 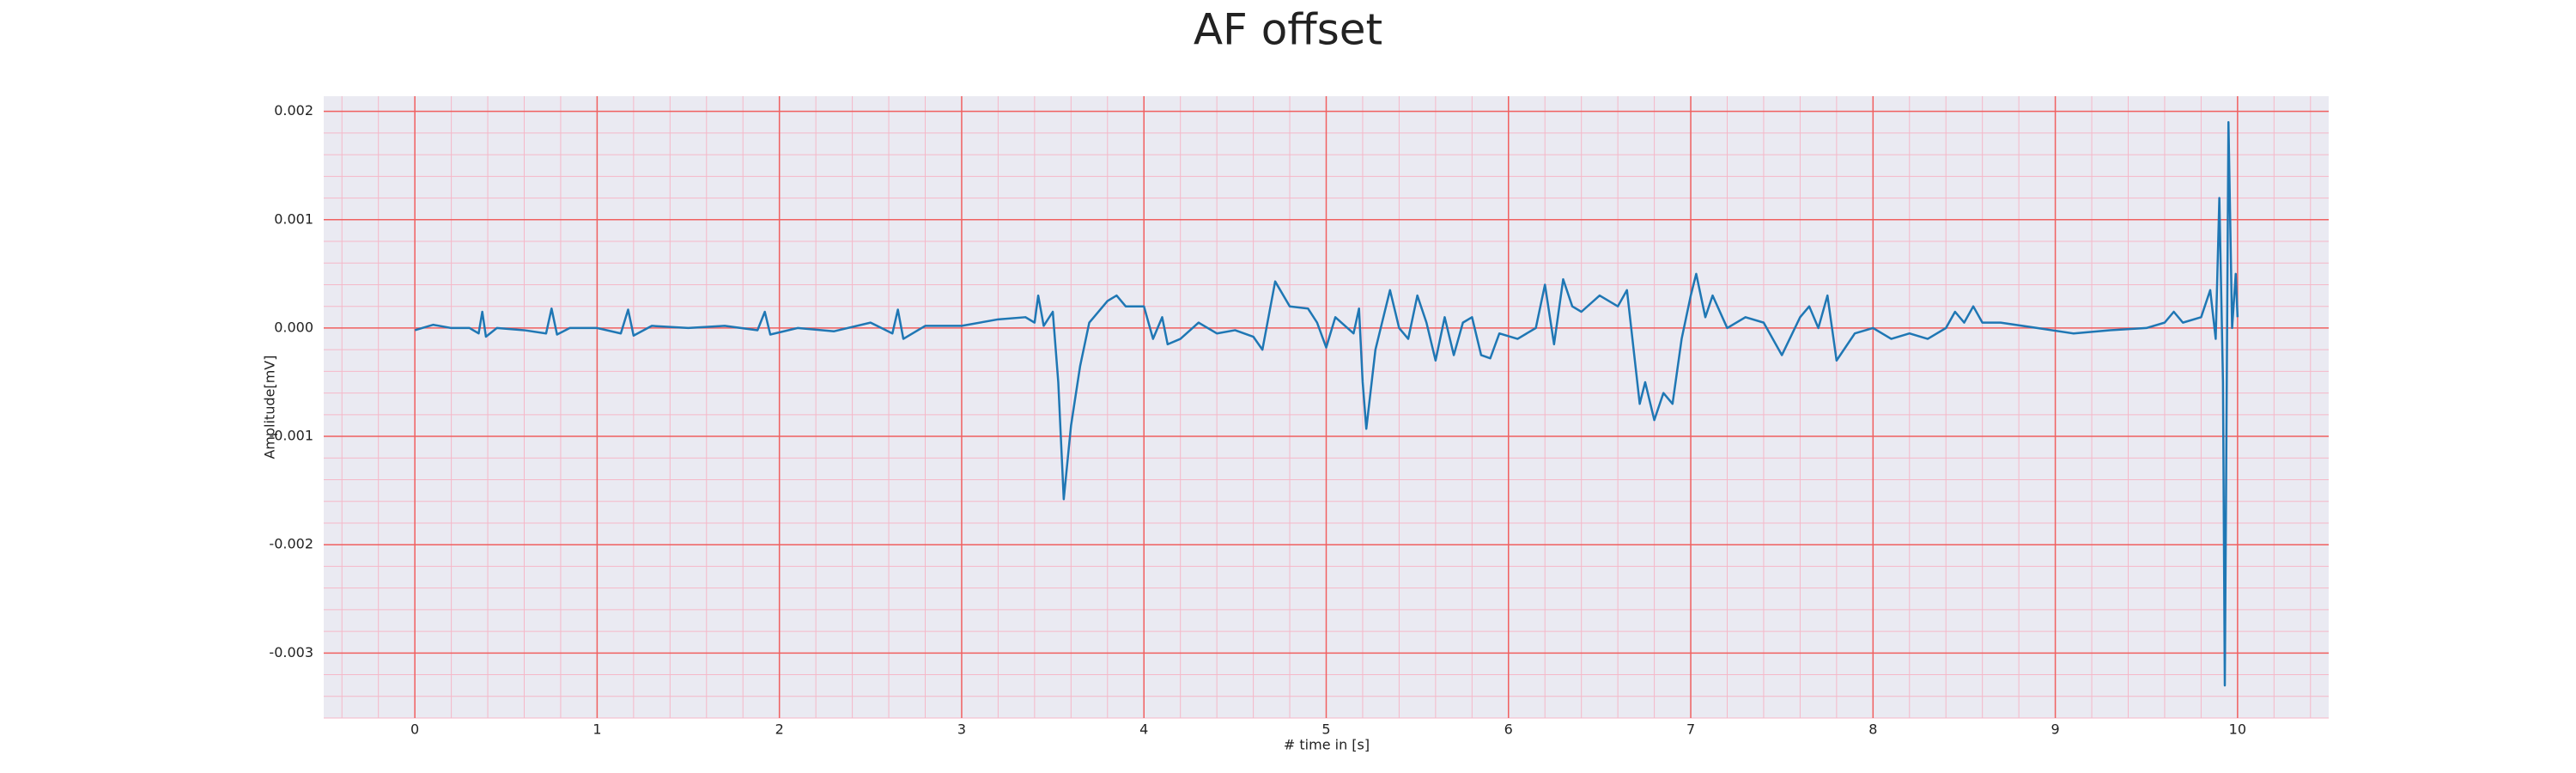 I want to click on x-tick-label: 1, so click(x=596, y=729).